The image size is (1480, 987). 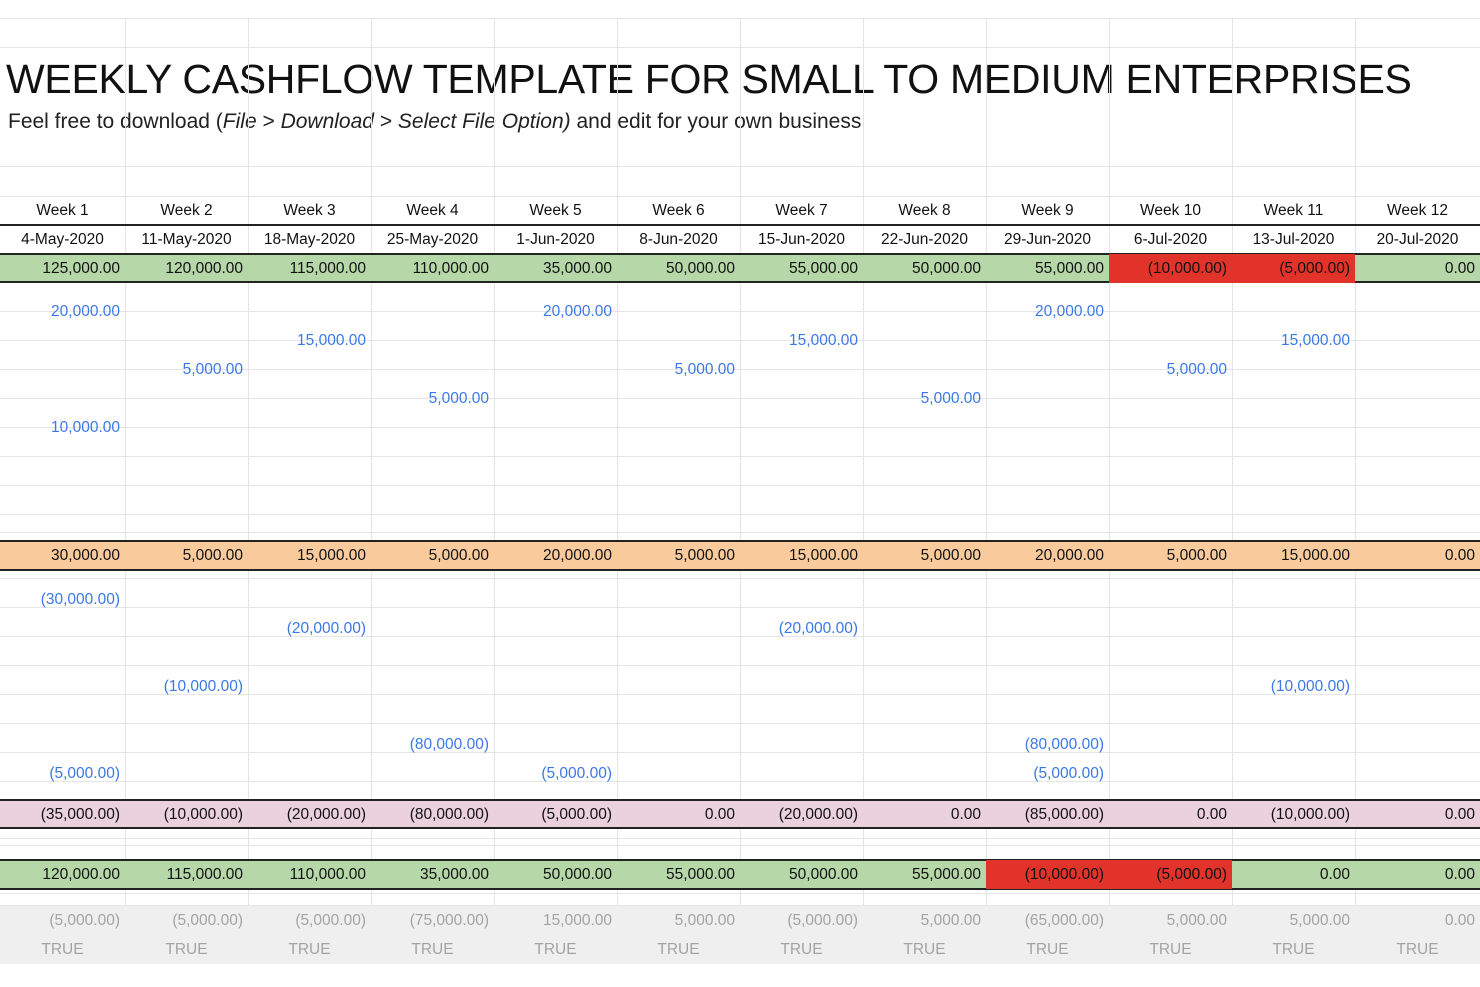 What do you see at coordinates (823, 555) in the screenshot?
I see `income-total-week-7: 15,000.00` at bounding box center [823, 555].